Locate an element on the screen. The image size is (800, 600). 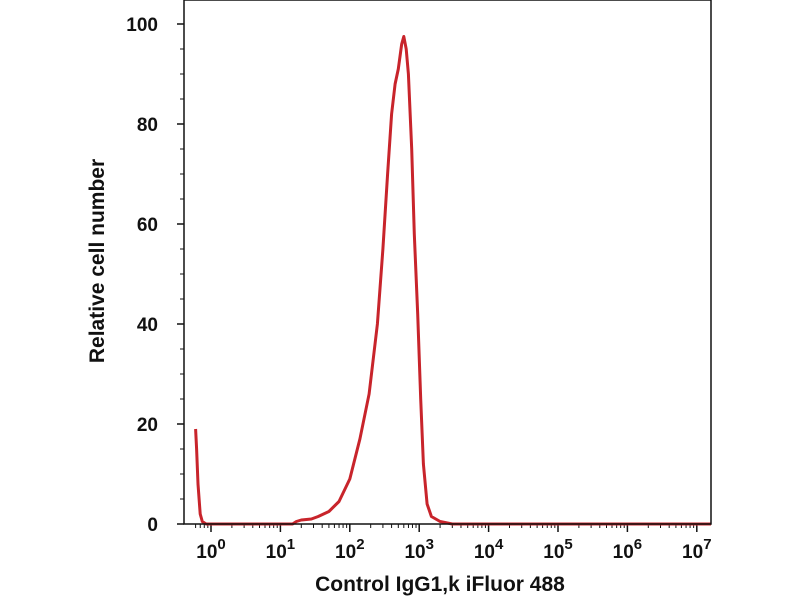
x-tick-label: 10⁰ is located at coordinates (210, 549).